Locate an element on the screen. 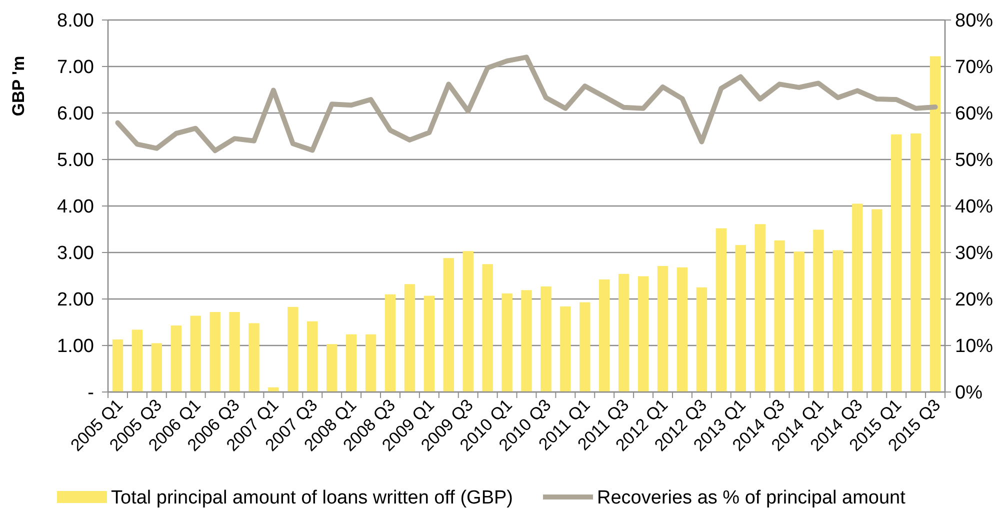  y2-tick-label: 40% is located at coordinates (974, 207).